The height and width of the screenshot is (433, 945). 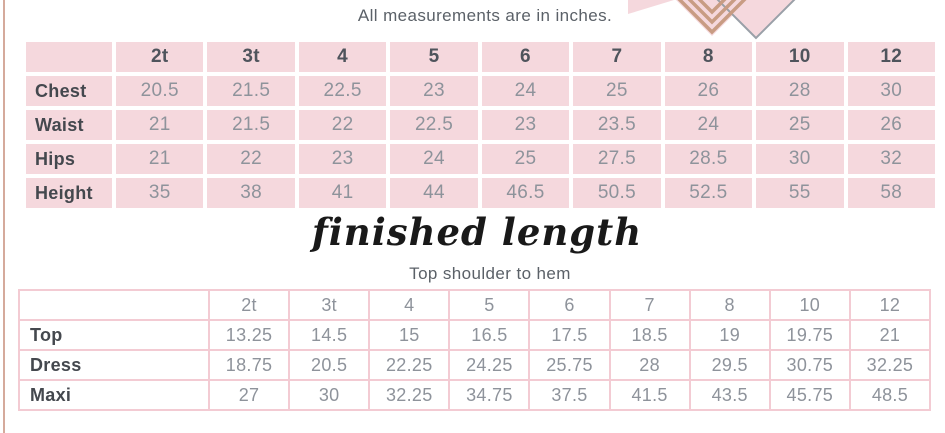 What do you see at coordinates (114, 395) in the screenshot?
I see `row-label: Maxi` at bounding box center [114, 395].